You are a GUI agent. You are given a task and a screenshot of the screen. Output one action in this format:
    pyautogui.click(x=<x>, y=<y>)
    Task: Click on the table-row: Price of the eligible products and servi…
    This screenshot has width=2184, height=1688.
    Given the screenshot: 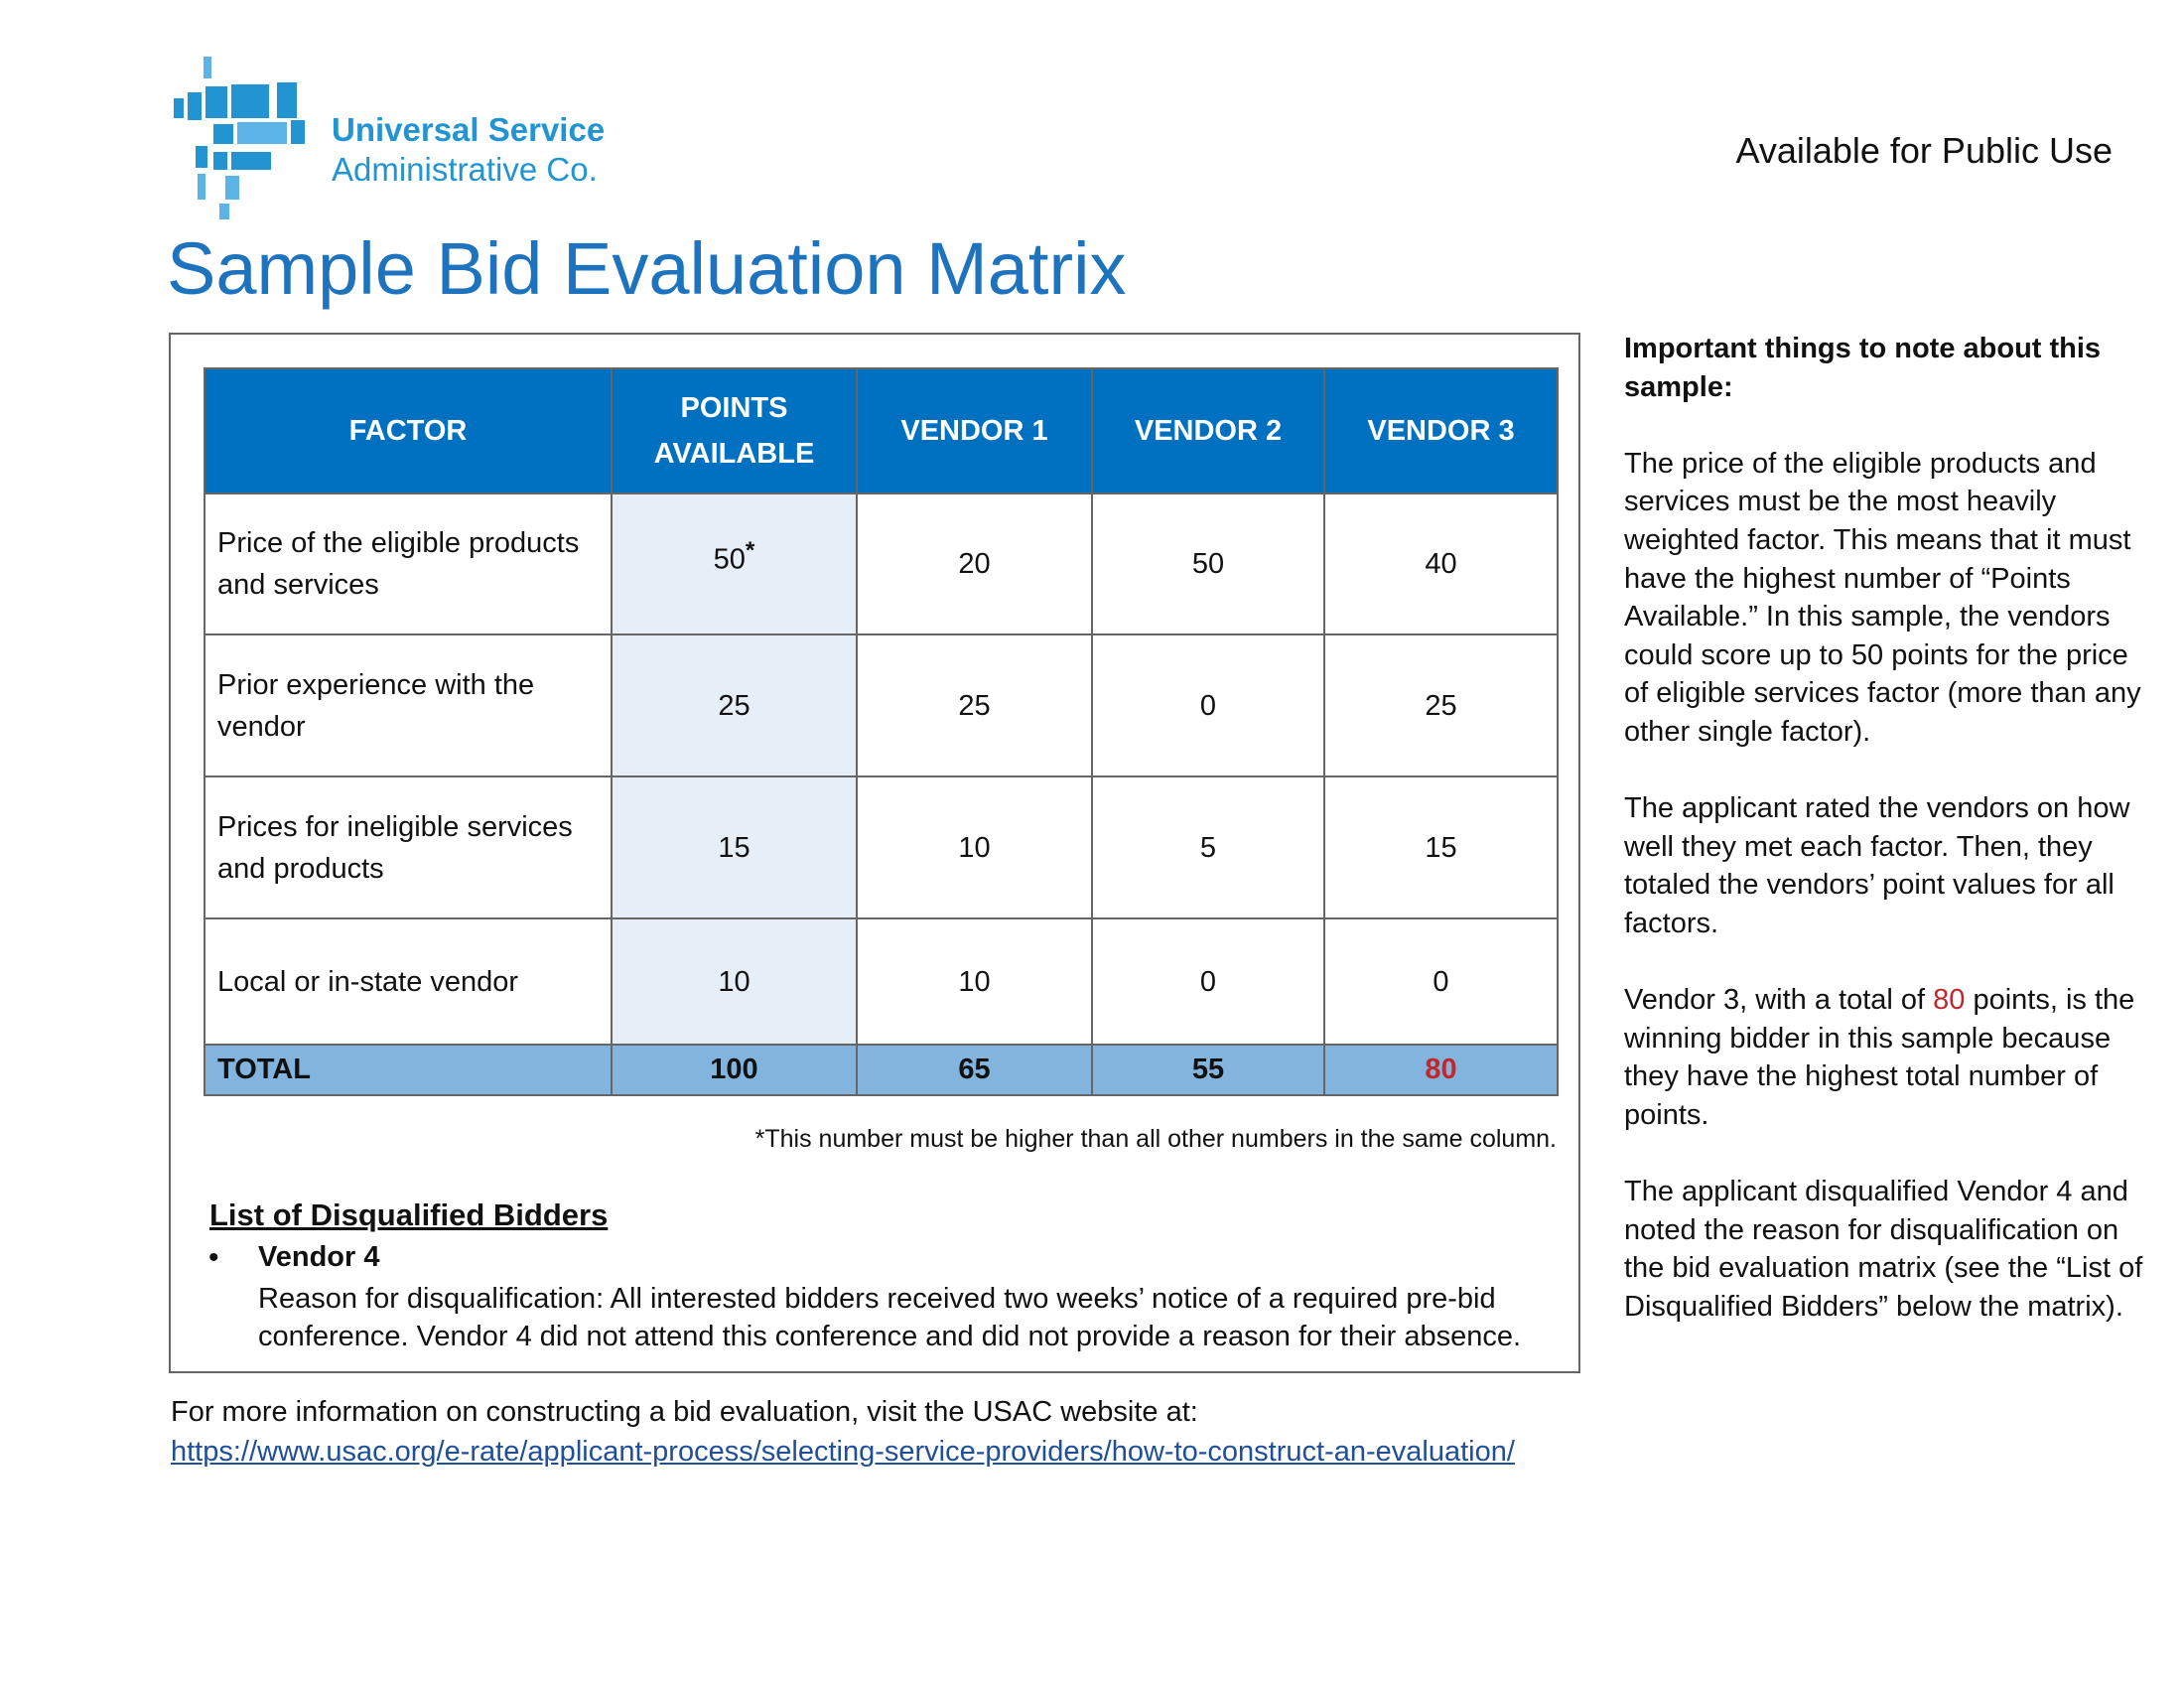 What is the action you would take?
    pyautogui.click(x=881, y=563)
    